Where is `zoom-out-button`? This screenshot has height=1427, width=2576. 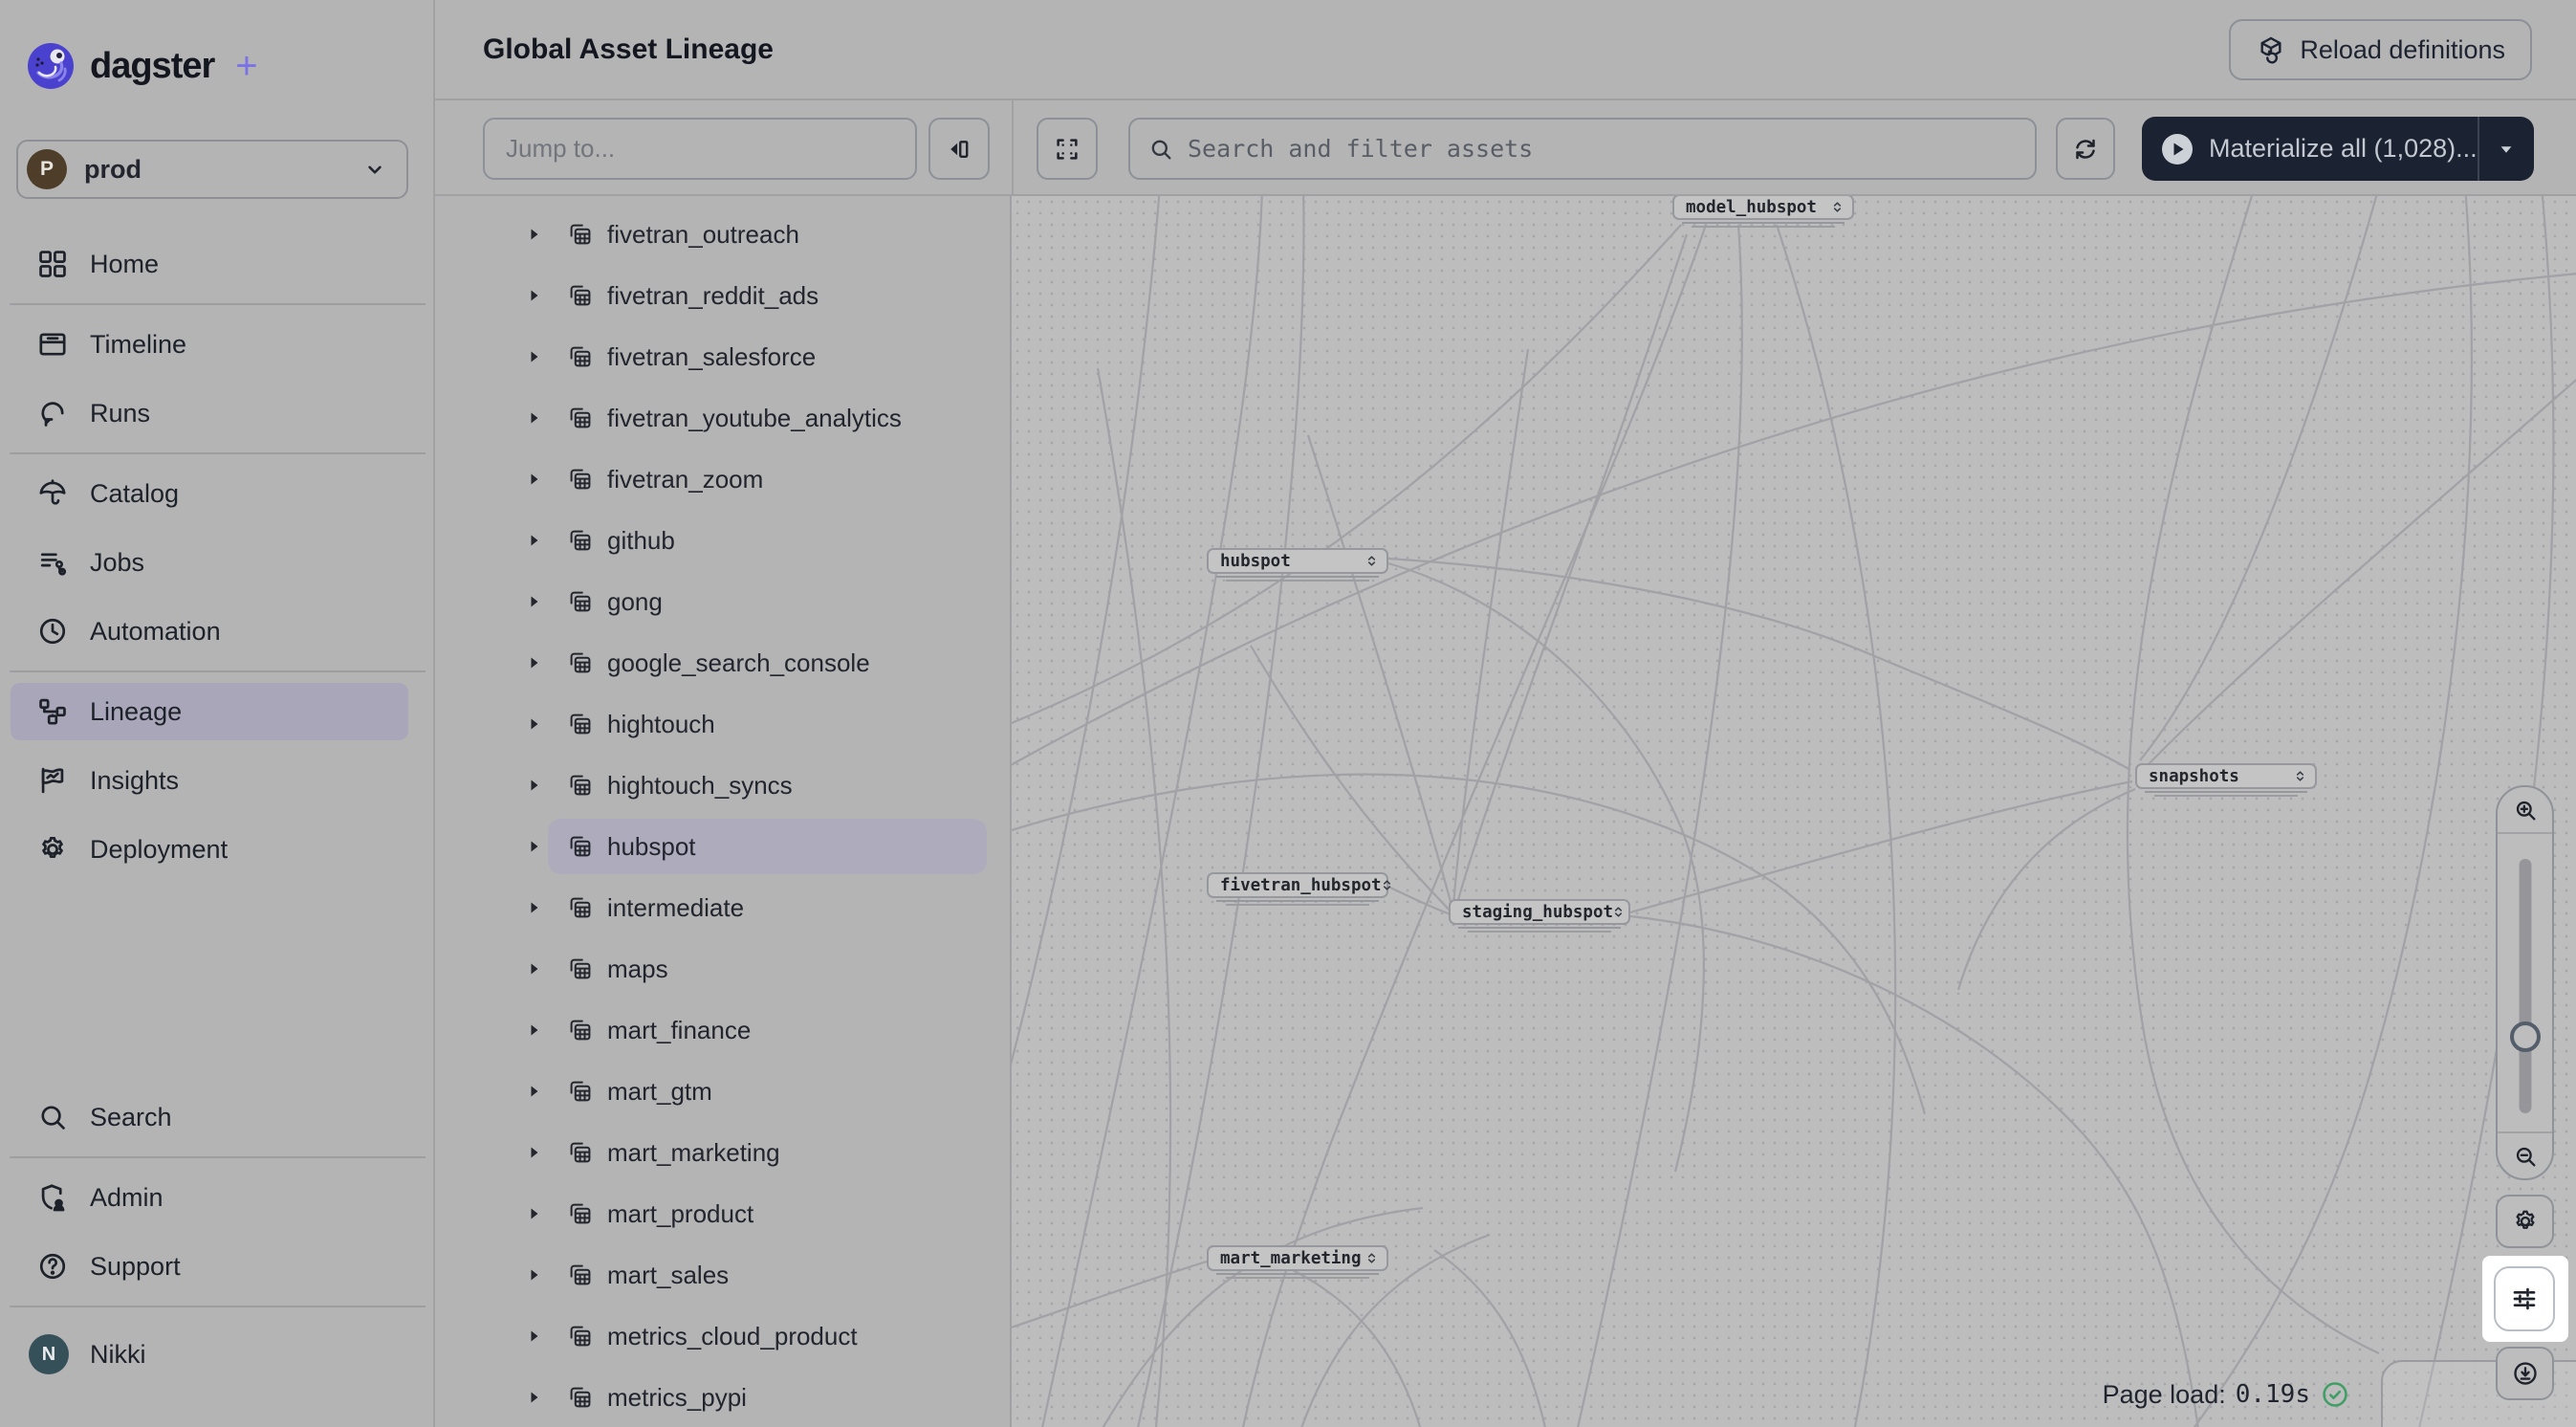 zoom-out-button is located at coordinates (2525, 1156).